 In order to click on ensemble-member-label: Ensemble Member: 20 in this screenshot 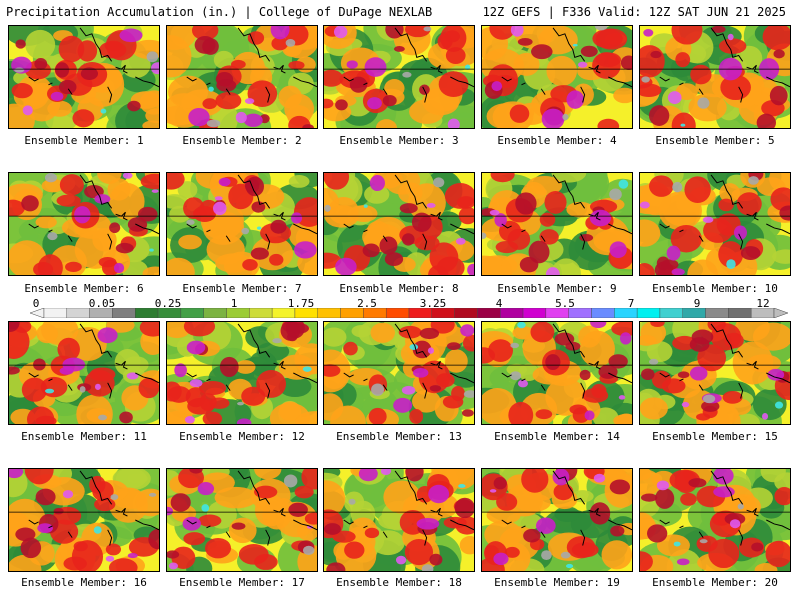, I will do `click(715, 582)`.